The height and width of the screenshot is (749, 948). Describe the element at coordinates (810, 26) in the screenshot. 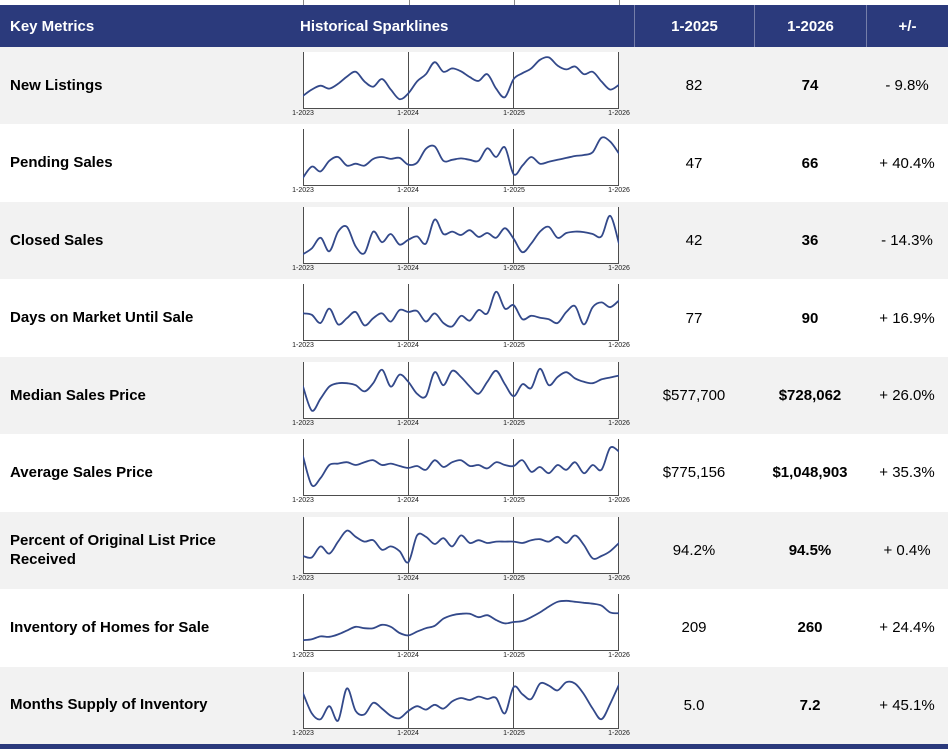

I see `header-col-1-2026: 1-2026` at that location.